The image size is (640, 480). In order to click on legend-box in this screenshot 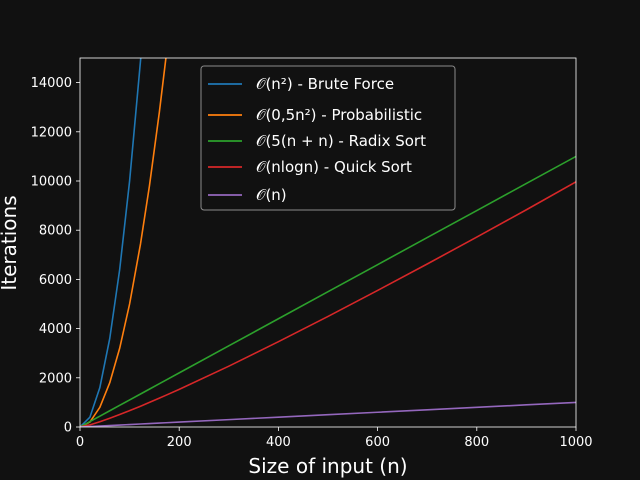, I will do `click(328, 138)`.